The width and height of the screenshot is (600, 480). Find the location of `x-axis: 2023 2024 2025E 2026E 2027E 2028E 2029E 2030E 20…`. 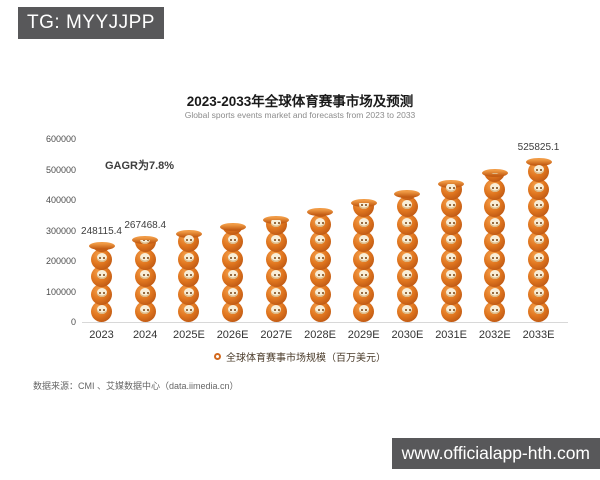

x-axis: 2023 2024 2025E 2026E 2027E 2028E 2029E 2030E 20… is located at coordinates (325, 337).